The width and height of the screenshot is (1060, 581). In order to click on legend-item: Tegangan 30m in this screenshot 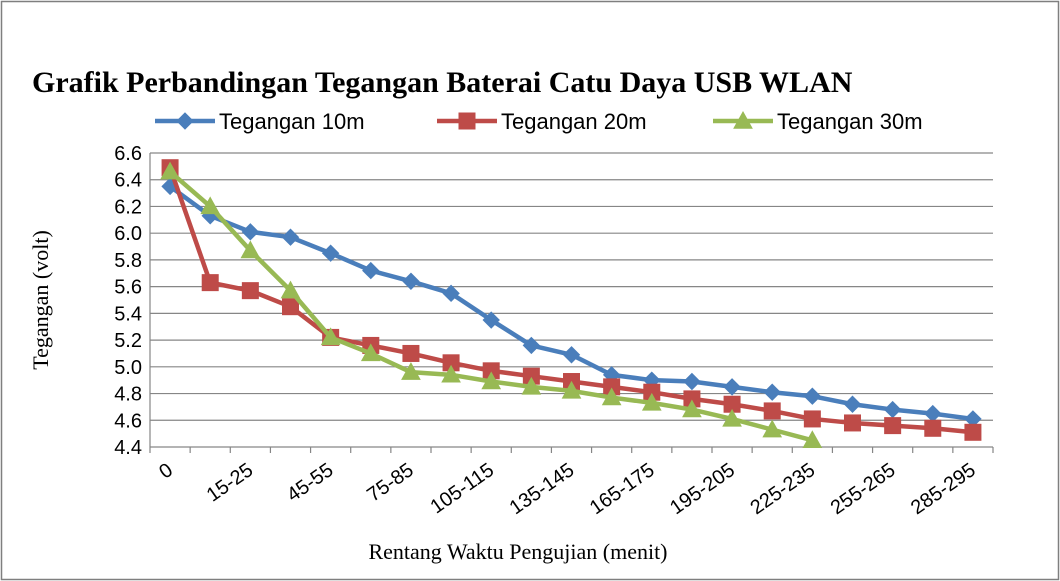, I will do `click(818, 121)`.